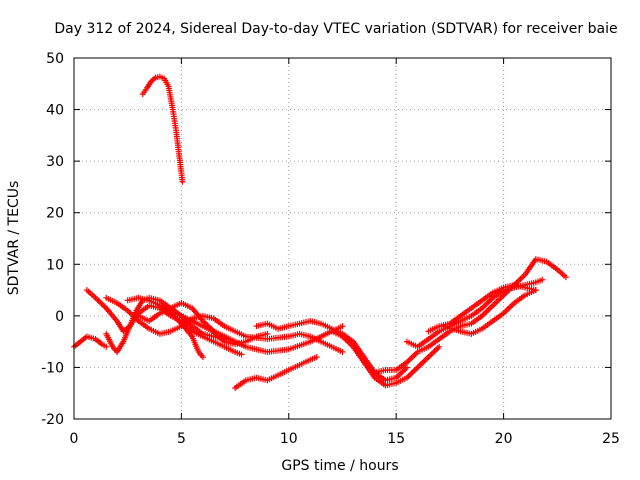  Describe the element at coordinates (396, 439) in the screenshot. I see `x-tick-label: 15` at that location.